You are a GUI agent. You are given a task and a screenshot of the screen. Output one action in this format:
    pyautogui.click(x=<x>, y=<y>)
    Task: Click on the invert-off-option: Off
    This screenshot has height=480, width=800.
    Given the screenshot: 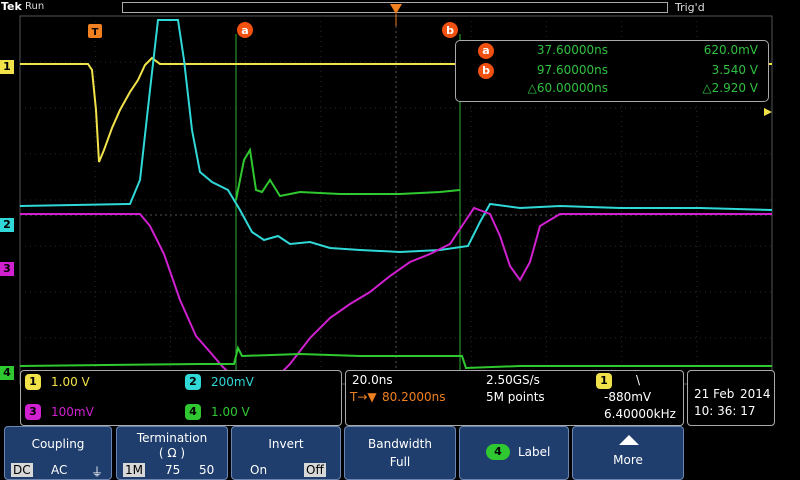 What is the action you would take?
    pyautogui.click(x=315, y=470)
    